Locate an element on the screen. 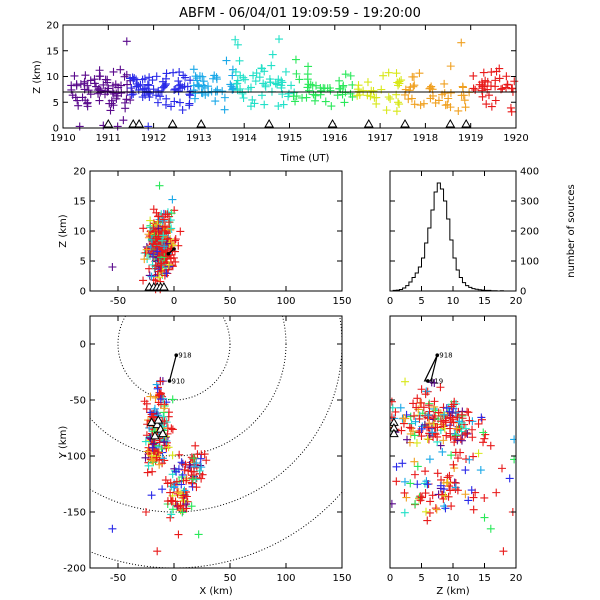 Image resolution: width=600 pixels, height=600 pixels. plan-view-marks: 918 910 is located at coordinates (159, 454).